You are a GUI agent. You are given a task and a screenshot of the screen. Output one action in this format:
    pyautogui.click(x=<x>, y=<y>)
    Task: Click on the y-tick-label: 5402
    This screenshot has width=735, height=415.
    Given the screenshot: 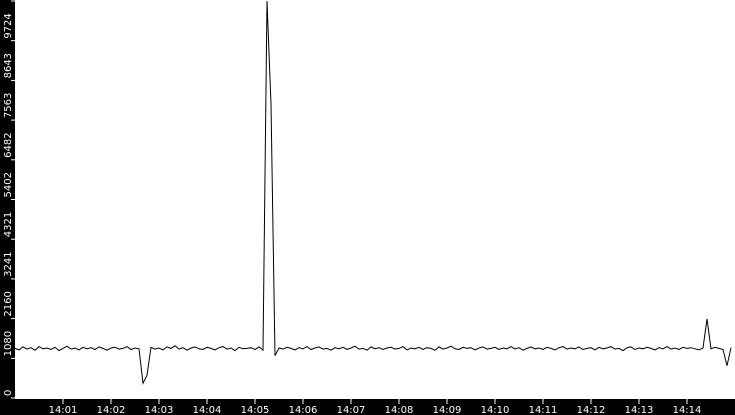 What is the action you would take?
    pyautogui.click(x=8, y=184)
    